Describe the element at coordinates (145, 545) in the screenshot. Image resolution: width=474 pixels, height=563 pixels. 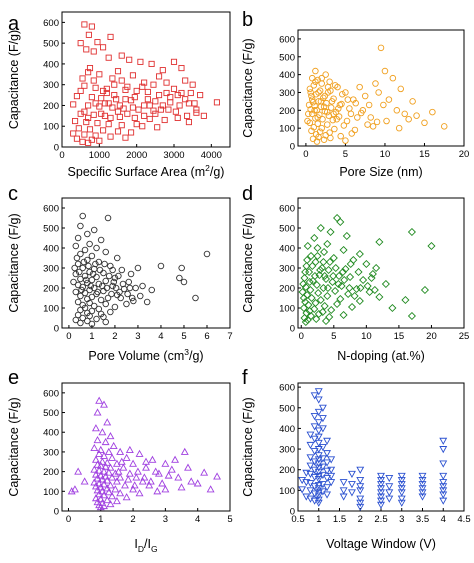
I see `x-axis-title: ID/IG` at that location.